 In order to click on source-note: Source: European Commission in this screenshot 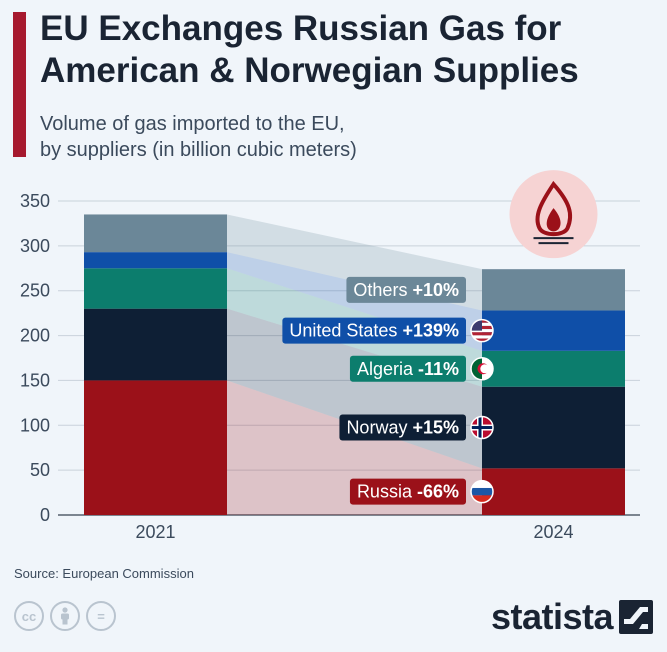, I will do `click(104, 573)`.